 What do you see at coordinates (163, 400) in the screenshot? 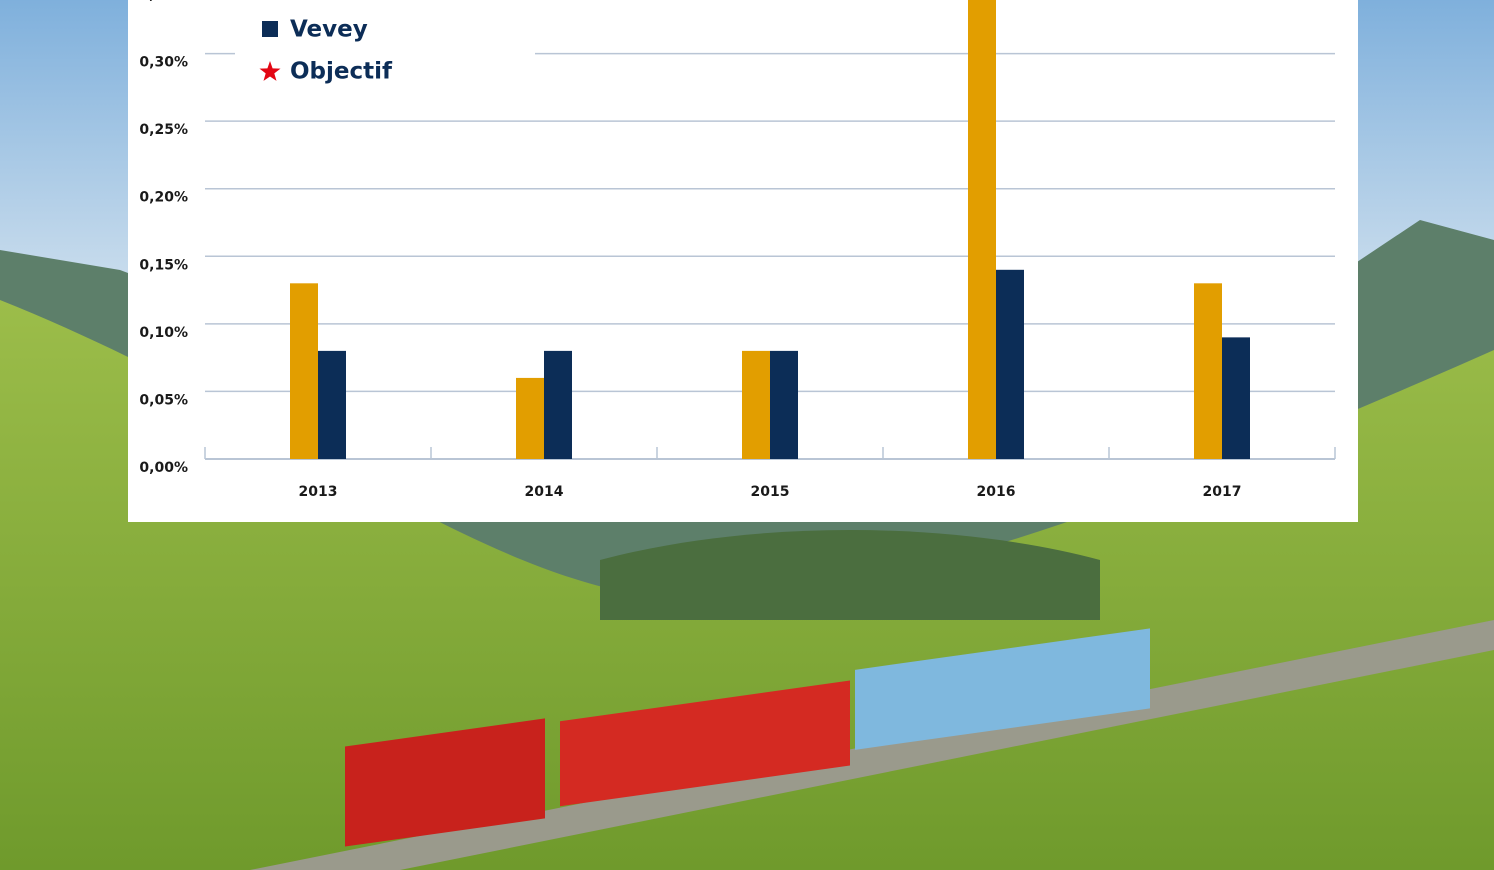
I see `y-tick-label: 0,05%` at bounding box center [163, 400].